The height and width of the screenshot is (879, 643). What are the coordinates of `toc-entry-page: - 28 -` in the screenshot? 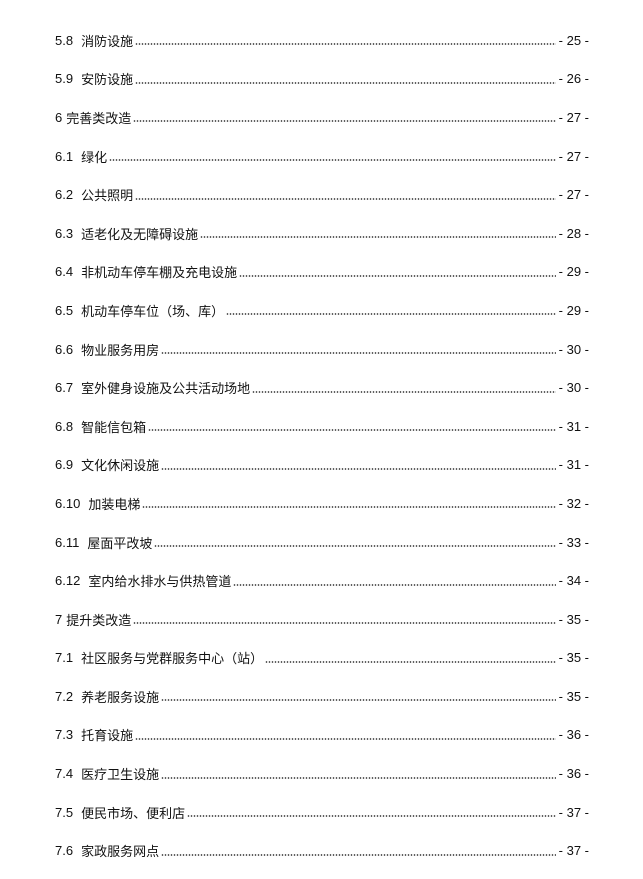 It's located at (573, 233).